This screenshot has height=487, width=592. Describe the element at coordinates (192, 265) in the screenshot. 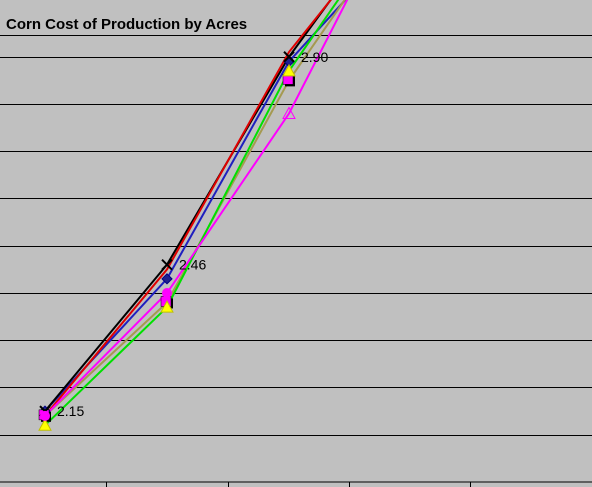

I see `data-label: 2.46` at that location.